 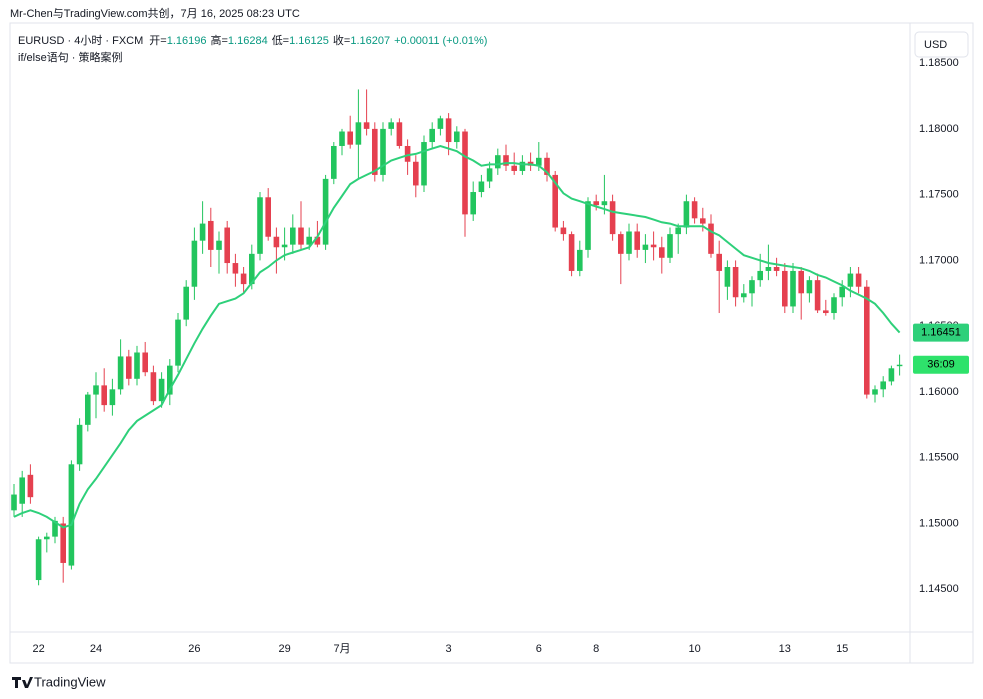 I want to click on currency-label: USD, so click(x=935, y=45).